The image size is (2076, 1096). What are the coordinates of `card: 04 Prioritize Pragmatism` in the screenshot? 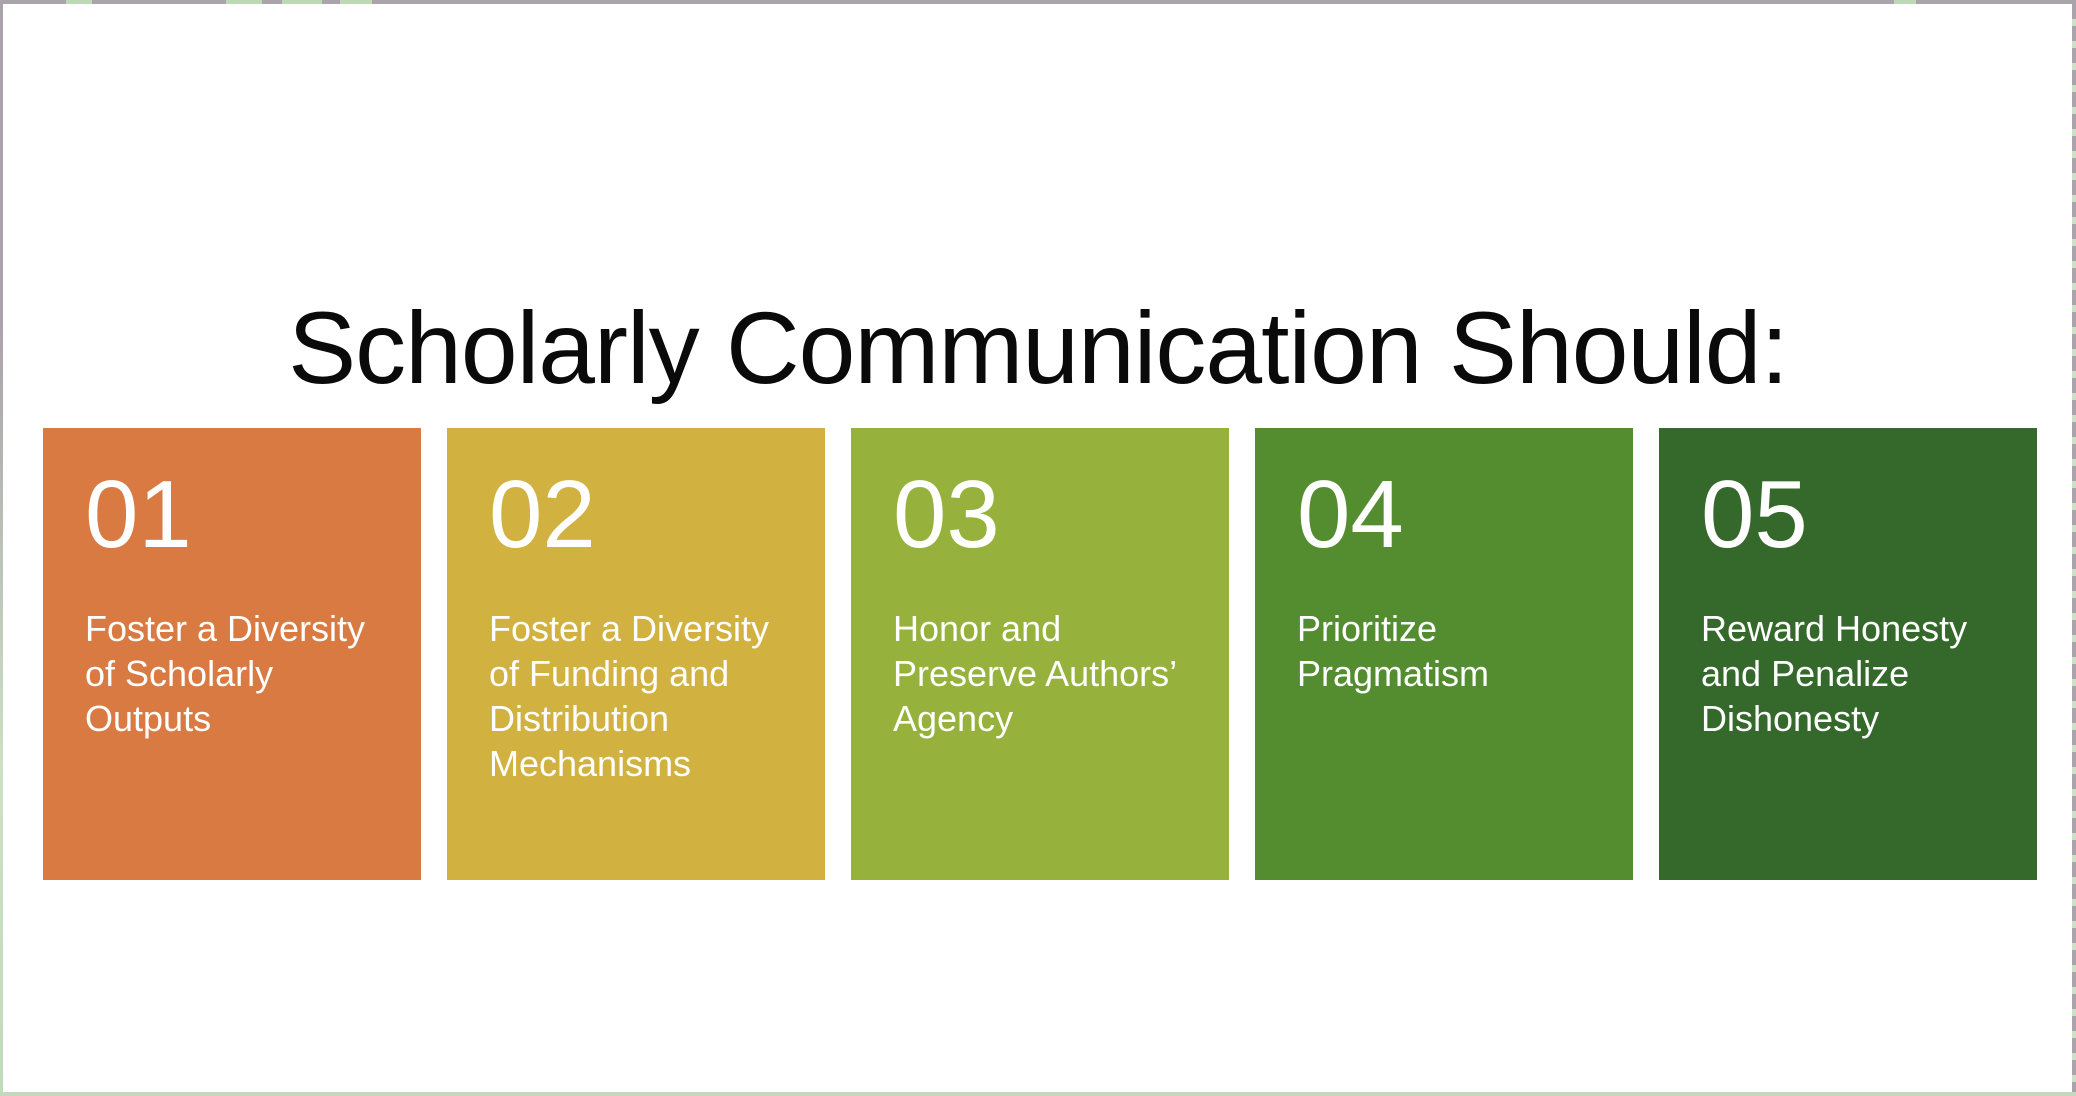 It's located at (1444, 654).